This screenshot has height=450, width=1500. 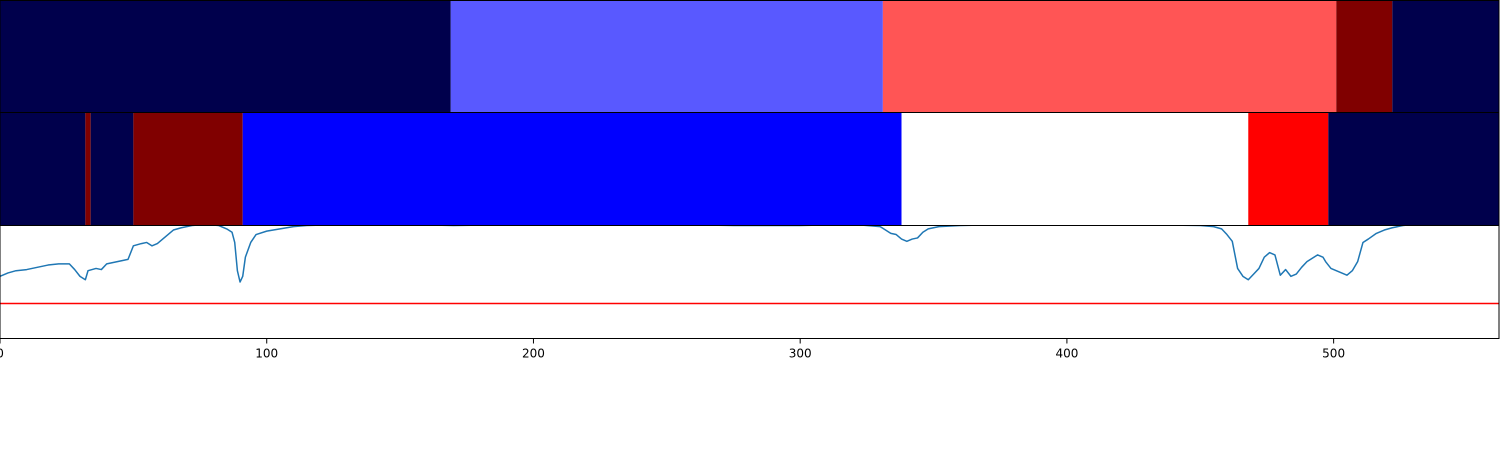 I want to click on signal-line, so click(x=705, y=254).